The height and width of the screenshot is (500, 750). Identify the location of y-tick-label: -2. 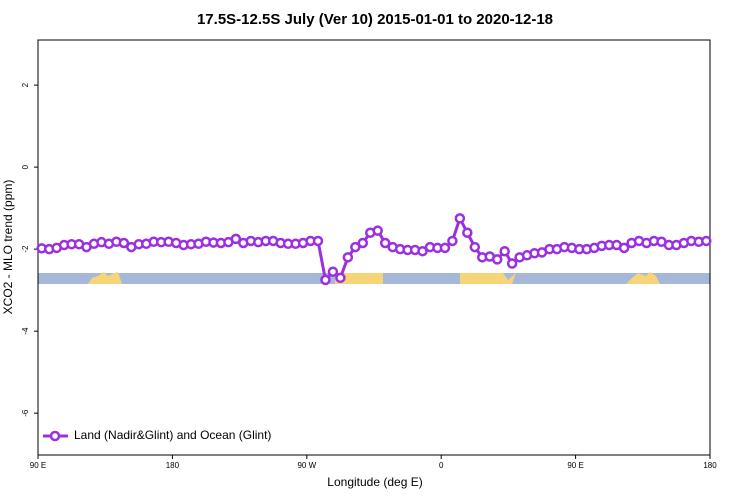
(25, 249).